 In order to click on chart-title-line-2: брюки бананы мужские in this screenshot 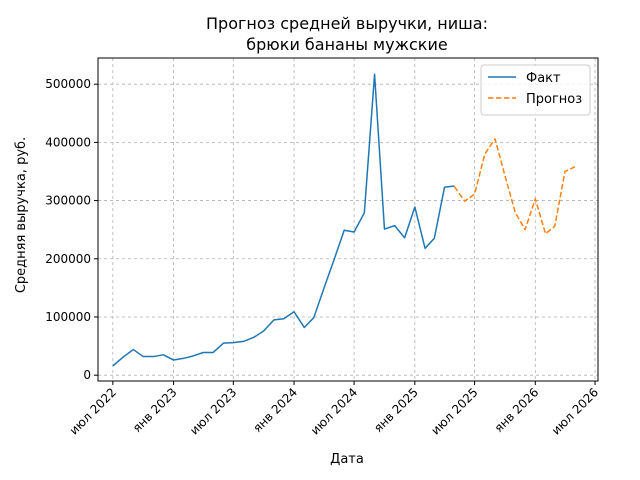, I will do `click(346, 44)`.